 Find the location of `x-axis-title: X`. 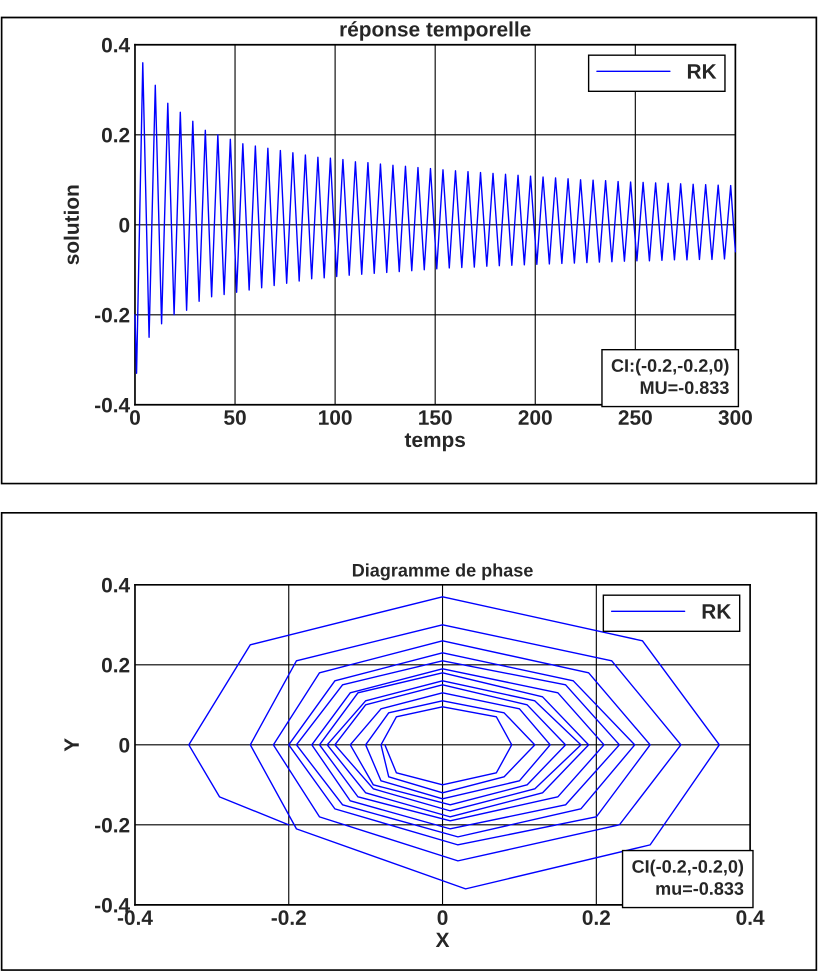

x-axis-title: X is located at coordinates (443, 940).